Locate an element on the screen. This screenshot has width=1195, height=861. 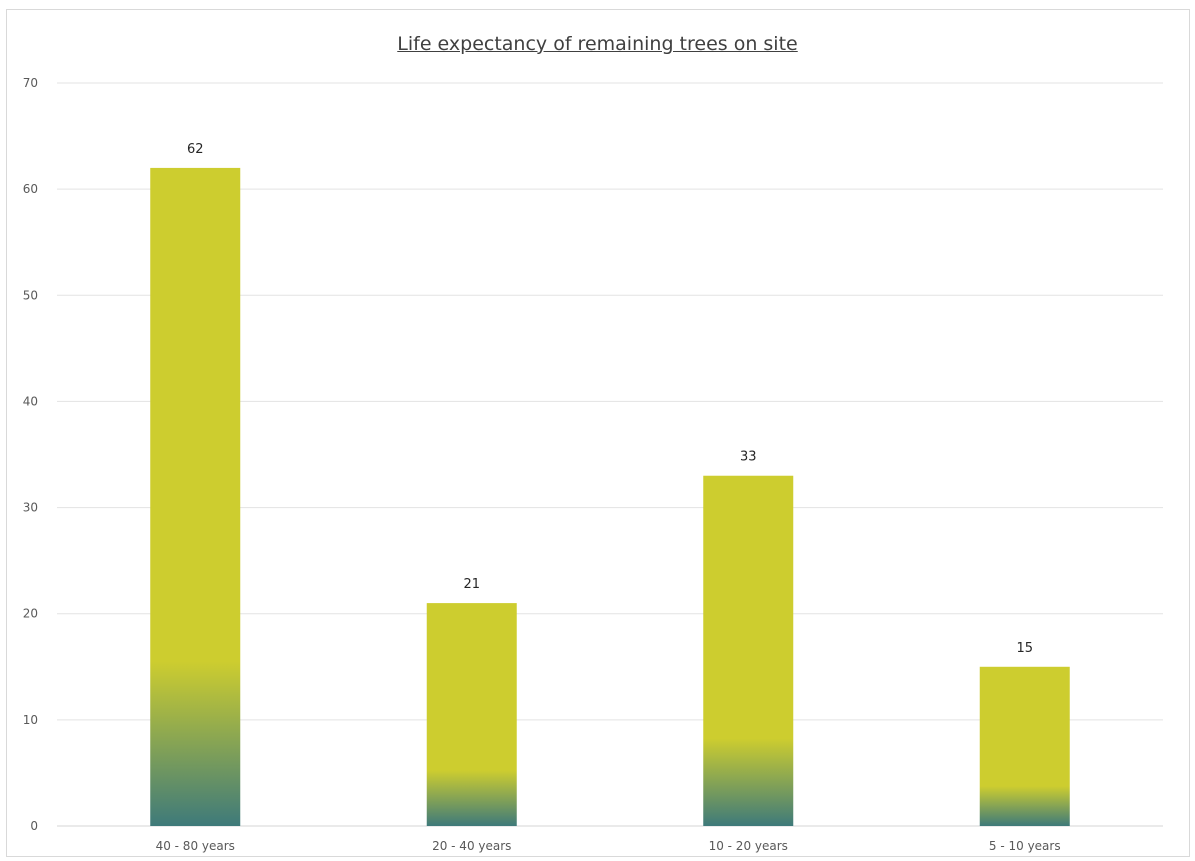
data-label: 62 is located at coordinates (195, 149).